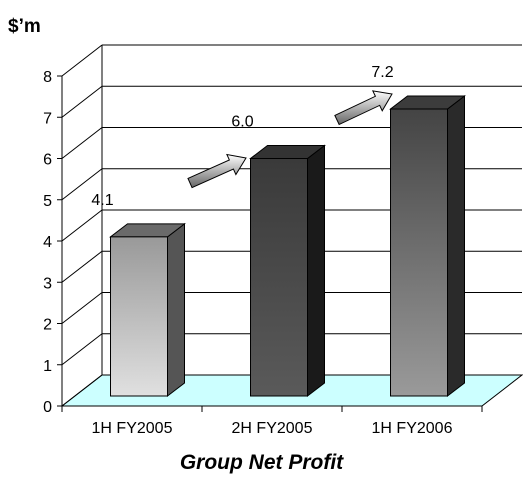 This screenshot has height=479, width=523. I want to click on y-tick-label: 8, so click(47, 77).